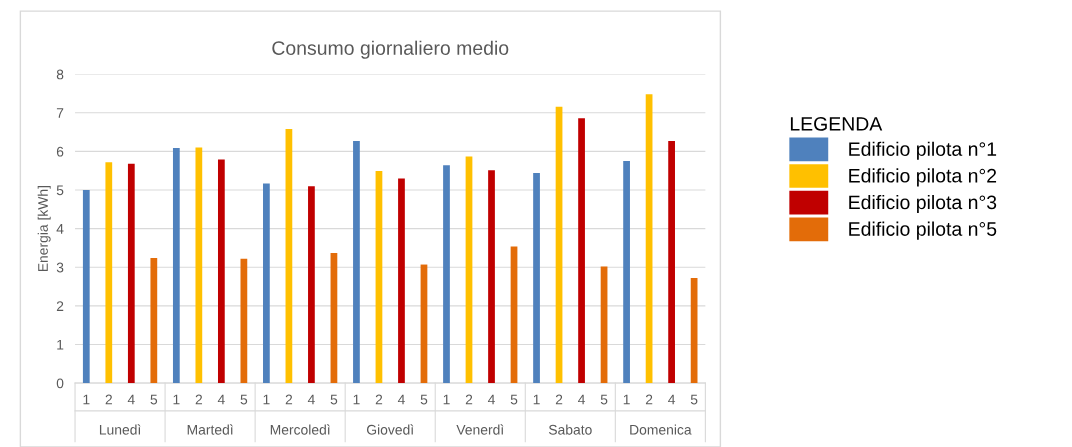 This screenshot has width=1072, height=447. What do you see at coordinates (60, 113) in the screenshot?
I see `y-tick-label: 7` at bounding box center [60, 113].